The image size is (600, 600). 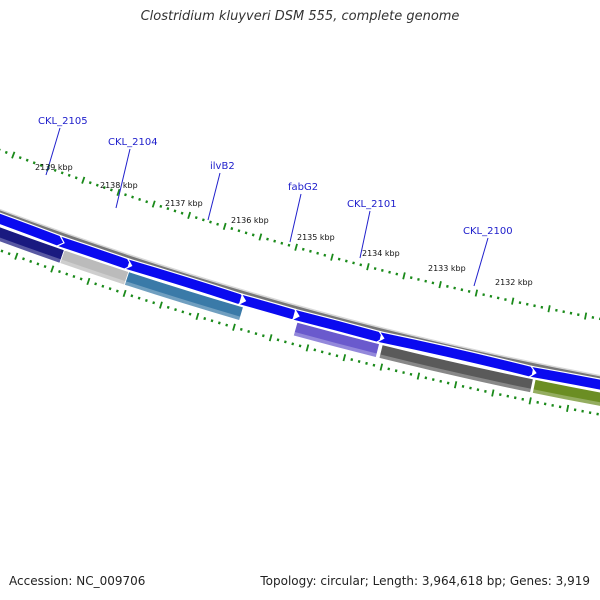 What do you see at coordinates (488, 231) in the screenshot?
I see `gene-label-ckl-2100: CKL_2100` at bounding box center [488, 231].